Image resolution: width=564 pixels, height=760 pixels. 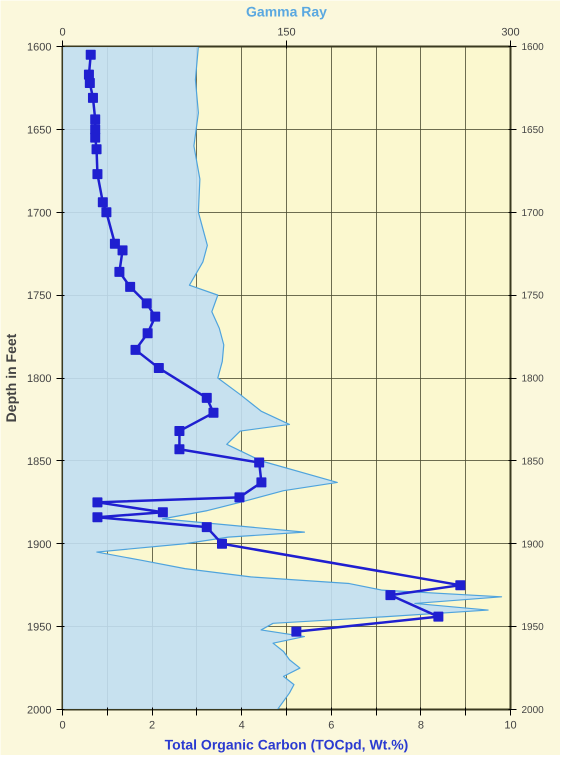 I want to click on y2-tick-label: 1600, so click(x=533, y=47).